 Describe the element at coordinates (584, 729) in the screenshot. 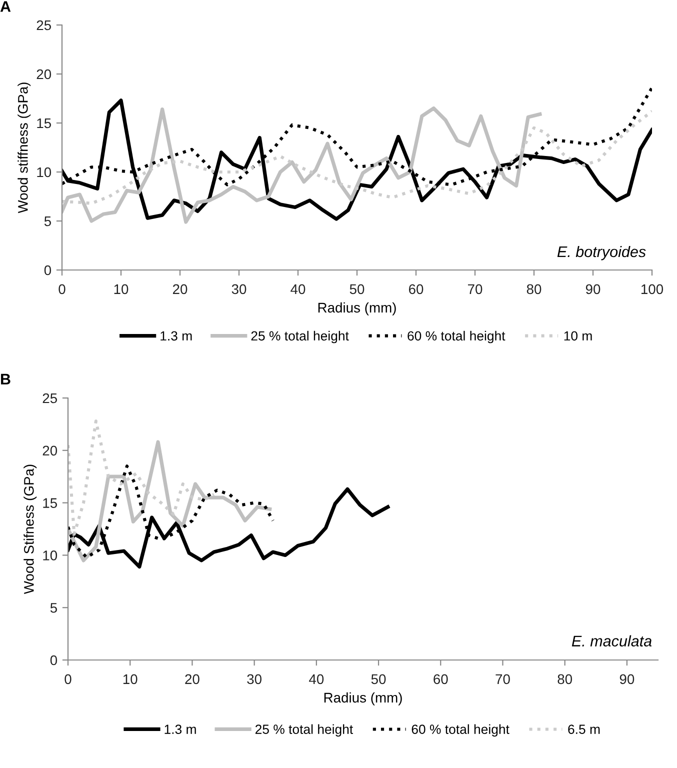

I see `legend-label: 6.5 m` at that location.